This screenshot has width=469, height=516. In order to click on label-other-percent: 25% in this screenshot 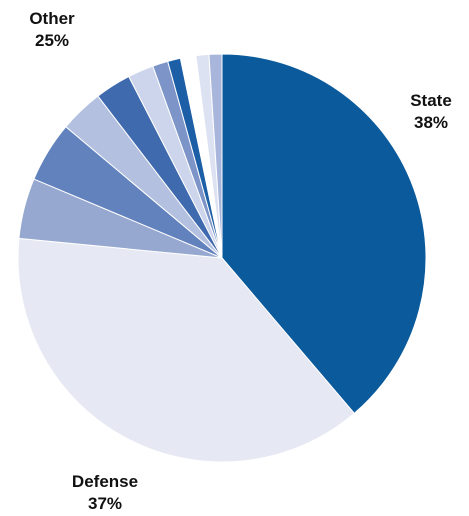, I will do `click(52, 40)`.